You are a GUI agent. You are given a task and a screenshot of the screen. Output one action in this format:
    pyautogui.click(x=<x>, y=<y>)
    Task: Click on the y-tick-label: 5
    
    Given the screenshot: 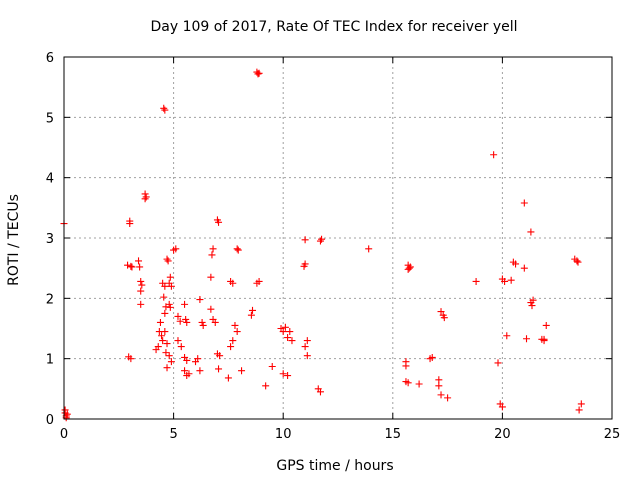 What is the action you would take?
    pyautogui.click(x=50, y=118)
    